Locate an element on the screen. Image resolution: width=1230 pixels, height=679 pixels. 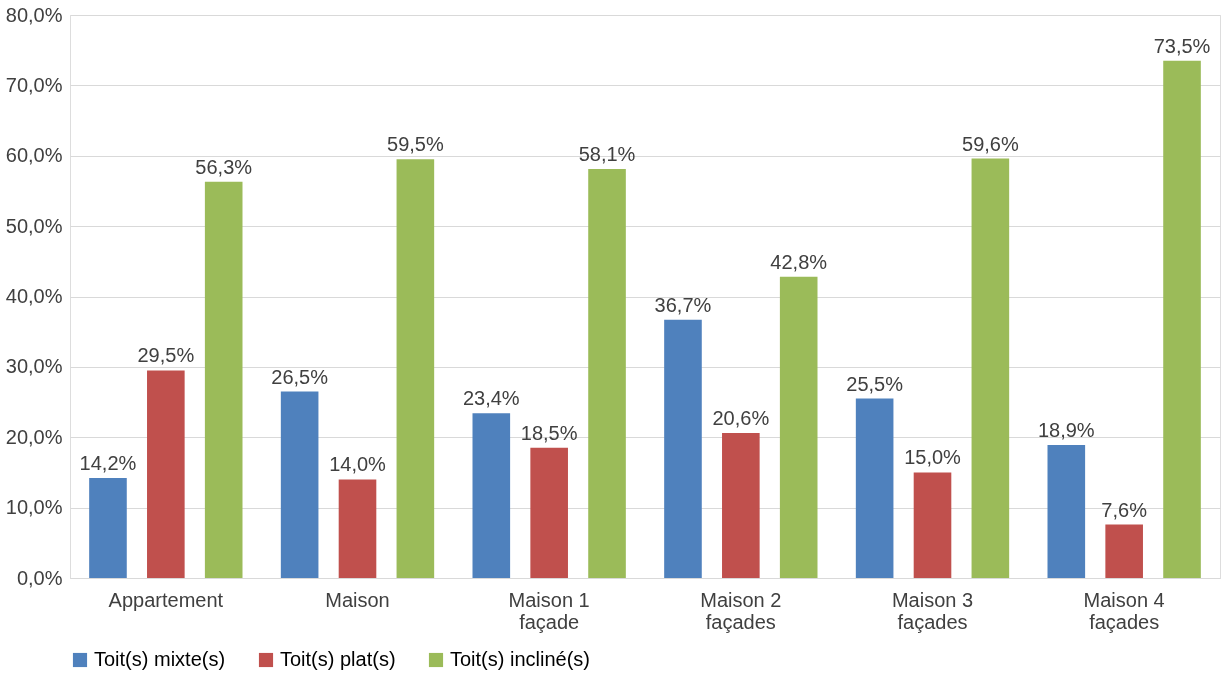
x-tick-label: Maison 1 façade is located at coordinates (549, 610).